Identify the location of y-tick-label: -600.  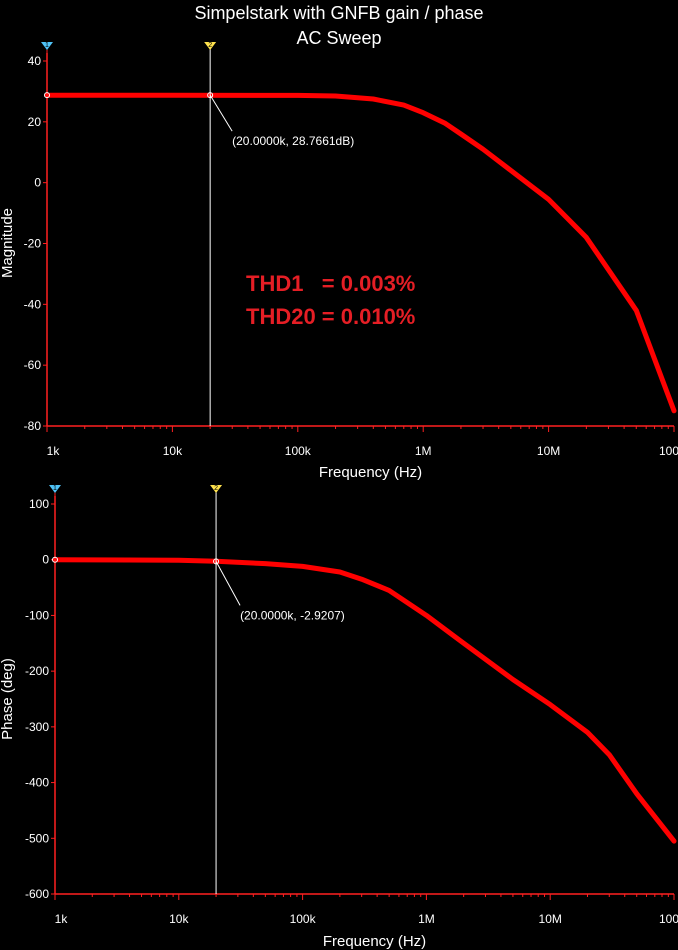
(37, 894).